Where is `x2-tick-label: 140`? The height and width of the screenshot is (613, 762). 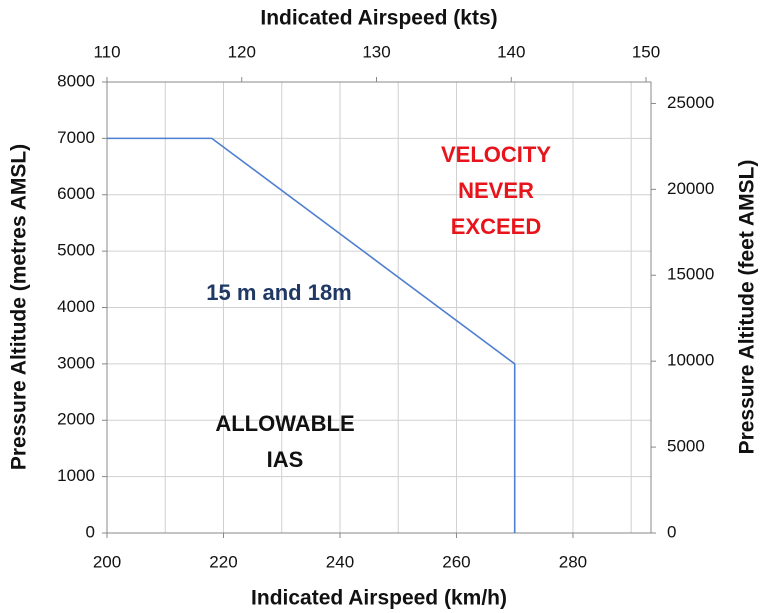
x2-tick-label: 140 is located at coordinates (511, 51).